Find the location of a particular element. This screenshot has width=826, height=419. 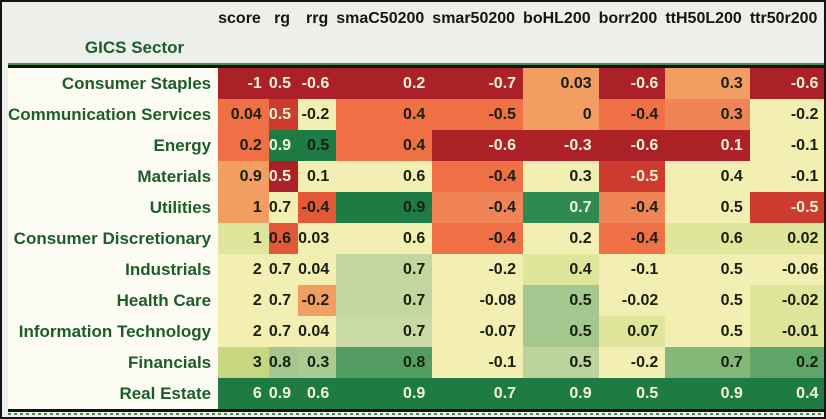

sector-row: Financials 3 0.8 0.3 0.8 -0.1 0.5 -0.2 0.7 0.2 is located at coordinates (416, 362).